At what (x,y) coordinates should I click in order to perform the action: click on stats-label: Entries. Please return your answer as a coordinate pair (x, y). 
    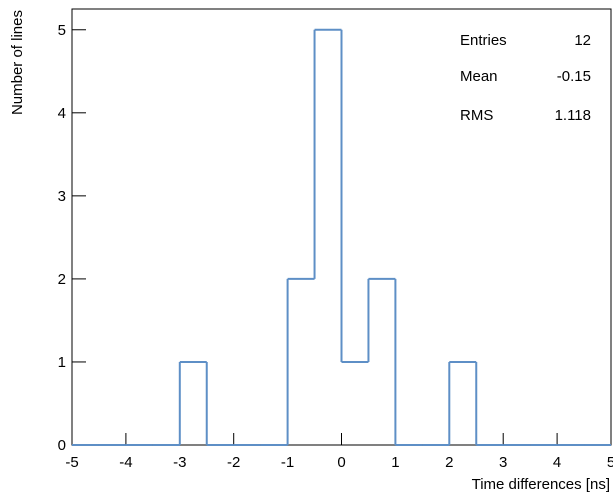
    Looking at the image, I should click on (483, 40).